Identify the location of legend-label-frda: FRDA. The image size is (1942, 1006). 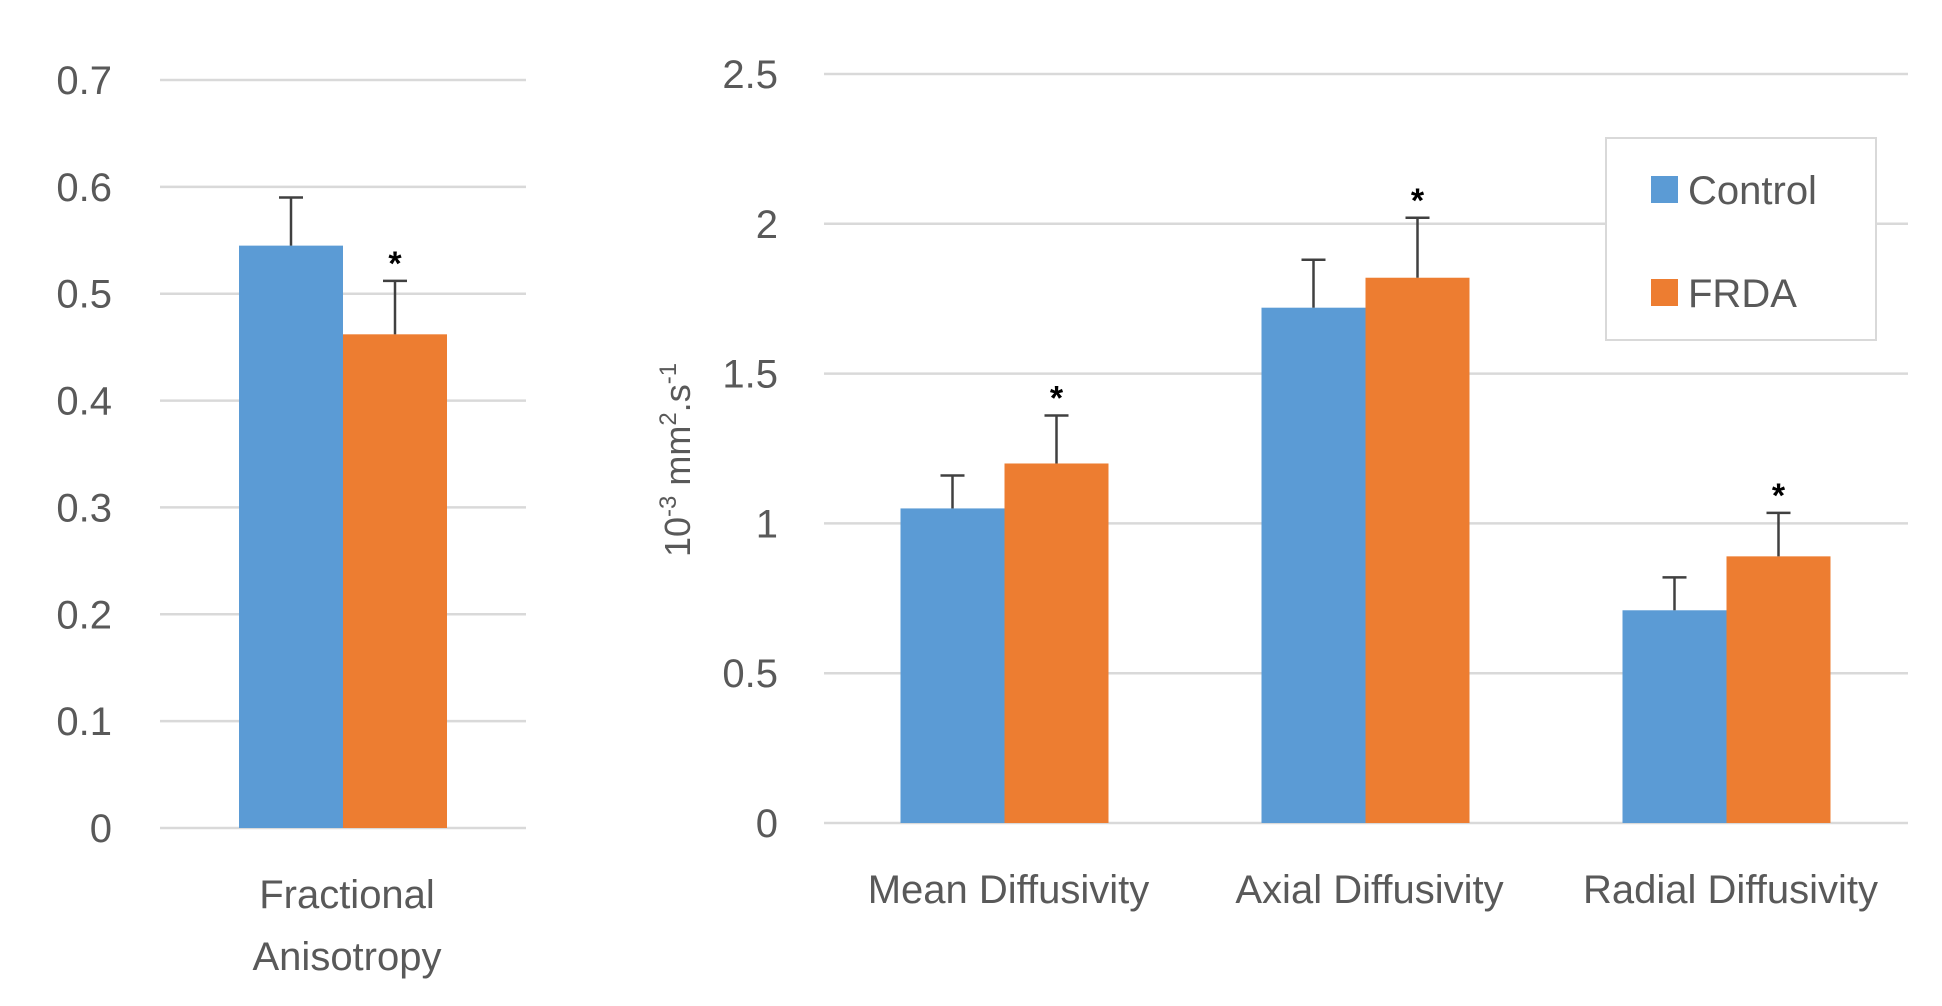
(1742, 294).